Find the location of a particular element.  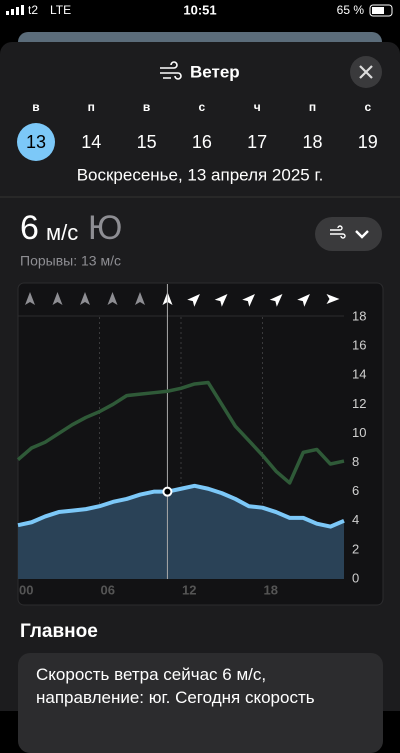

battery-text: 65 % is located at coordinates (351, 10).